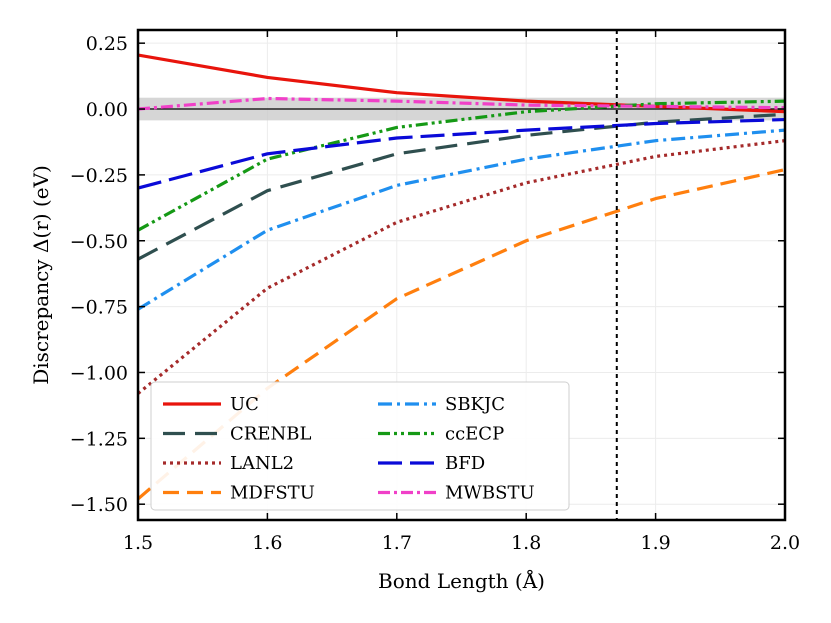 The height and width of the screenshot is (623, 831). I want to click on series-line-mwbstu, so click(461, 103).